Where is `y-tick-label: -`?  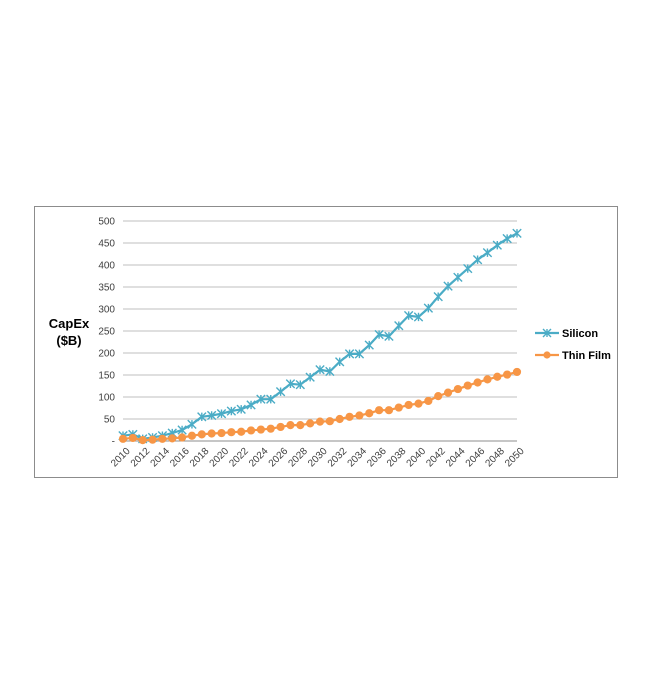 y-tick-label: - is located at coordinates (113, 442).